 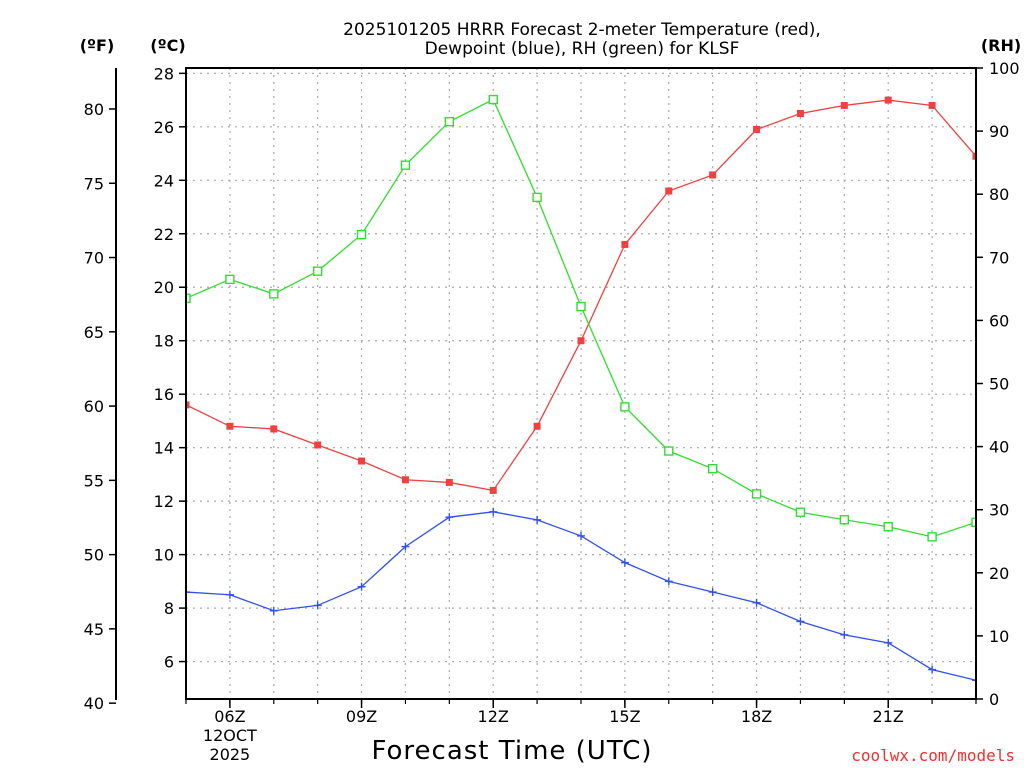 I want to click on rh-tick-label: 80, so click(x=999, y=194).